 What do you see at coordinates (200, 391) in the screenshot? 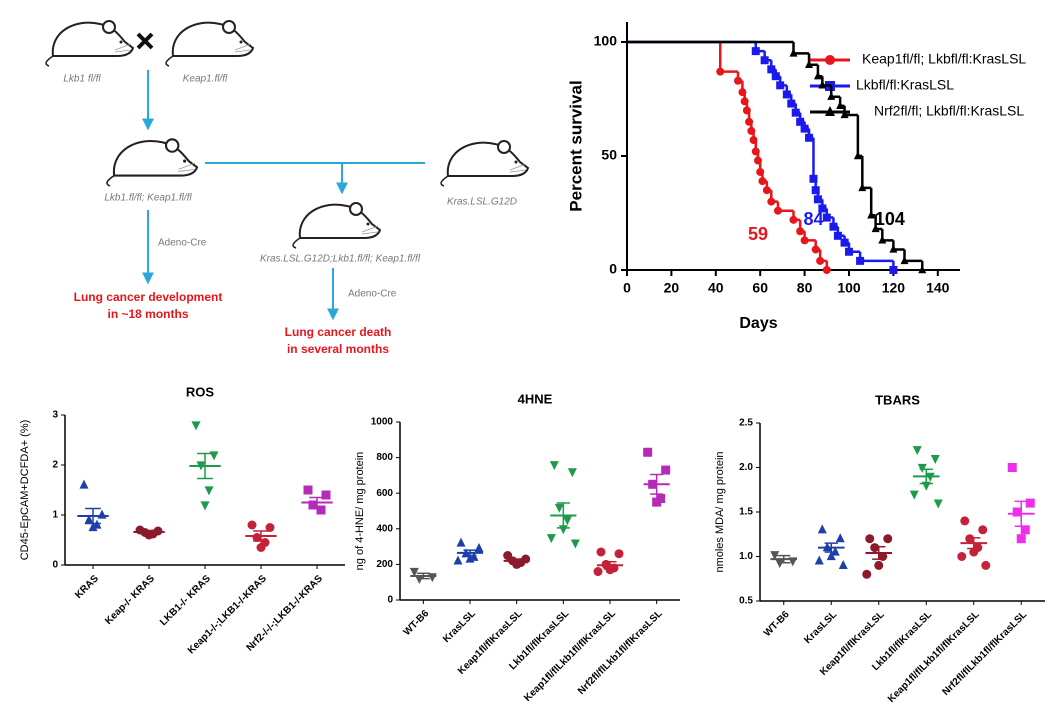
I see `chart-title: ROS` at bounding box center [200, 391].